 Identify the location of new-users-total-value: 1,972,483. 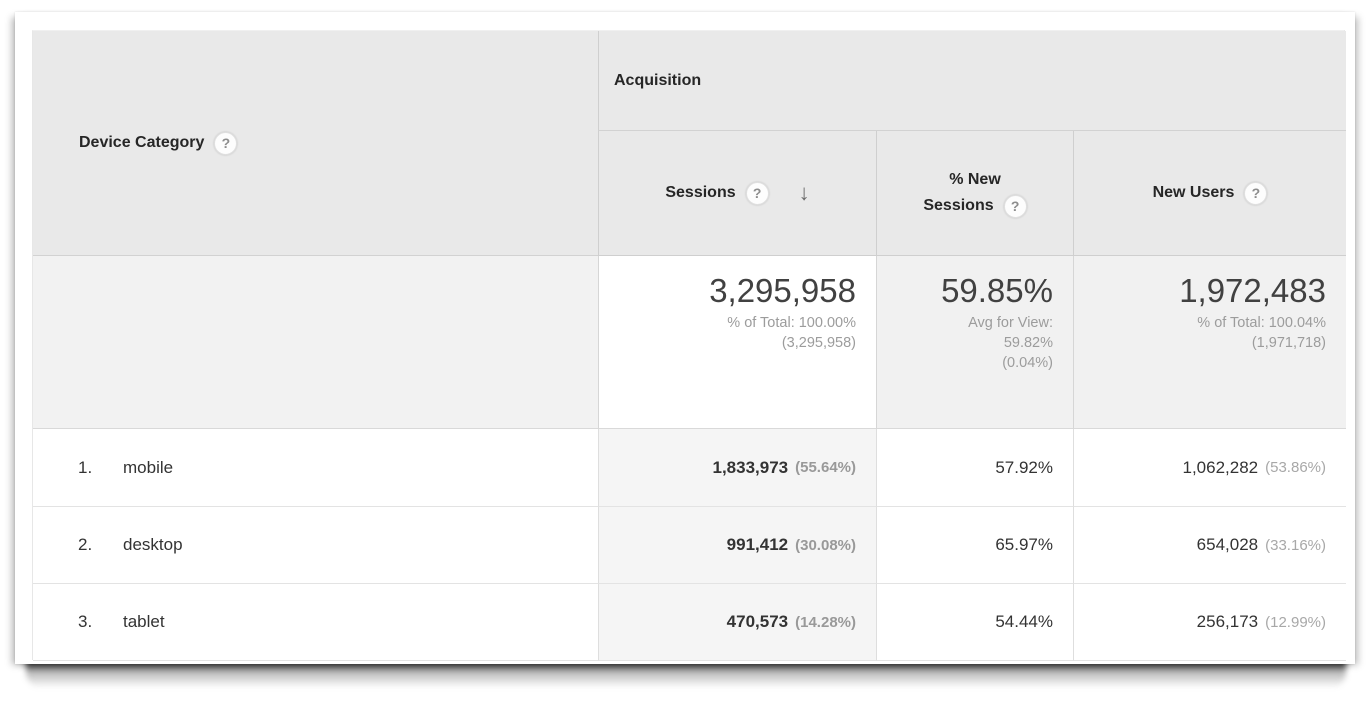
(1252, 290).